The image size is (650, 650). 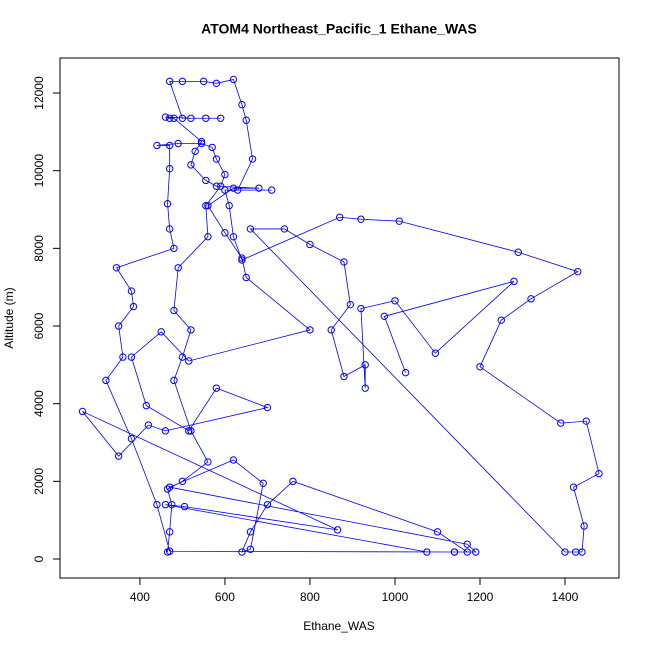 What do you see at coordinates (39, 171) in the screenshot?
I see `y-tick-label: 10000` at bounding box center [39, 171].